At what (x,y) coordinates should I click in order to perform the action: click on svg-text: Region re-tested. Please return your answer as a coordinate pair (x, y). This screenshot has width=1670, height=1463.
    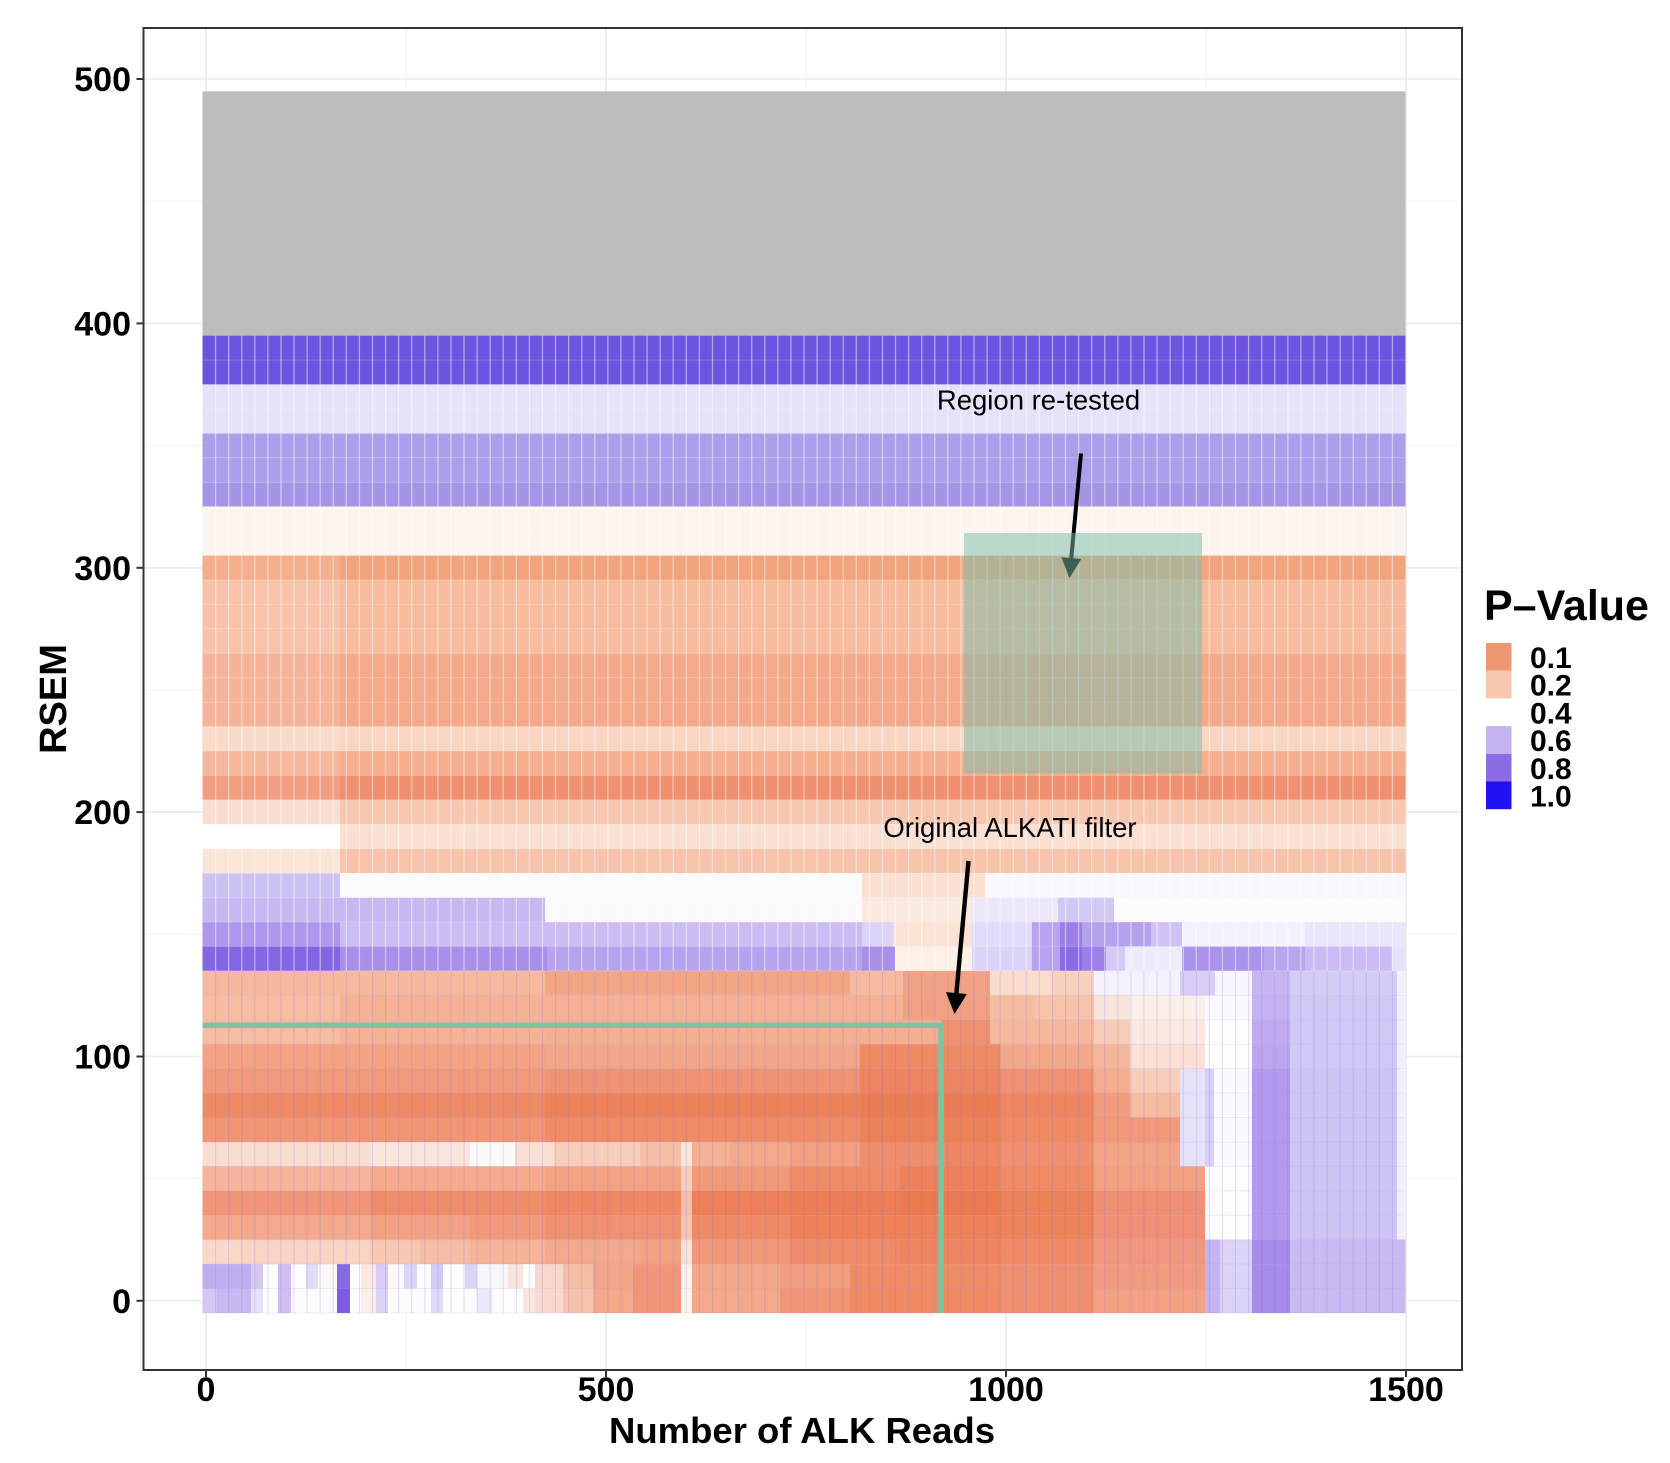
    Looking at the image, I should click on (1038, 400).